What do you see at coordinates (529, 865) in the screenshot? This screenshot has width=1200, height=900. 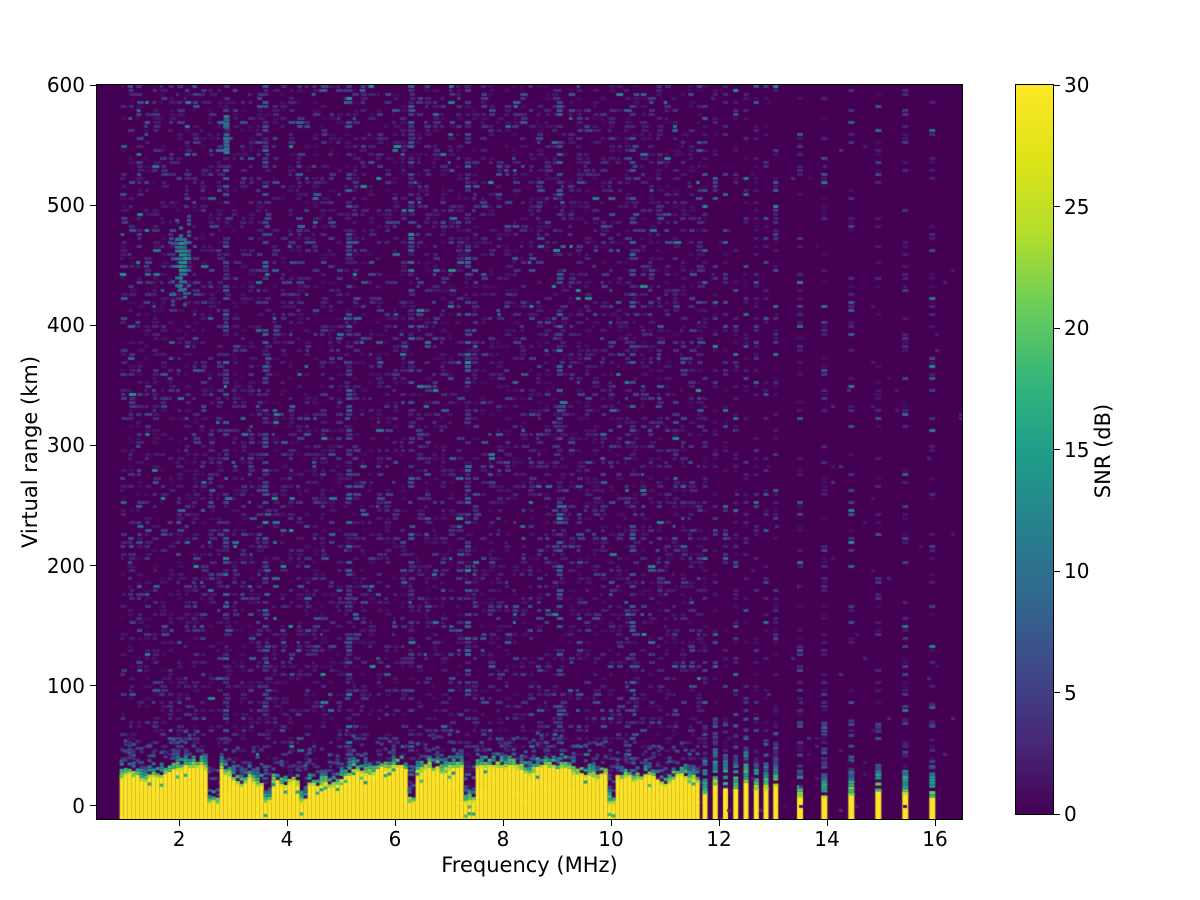 I see `x-axis-label: Frequency (MHz)` at bounding box center [529, 865].